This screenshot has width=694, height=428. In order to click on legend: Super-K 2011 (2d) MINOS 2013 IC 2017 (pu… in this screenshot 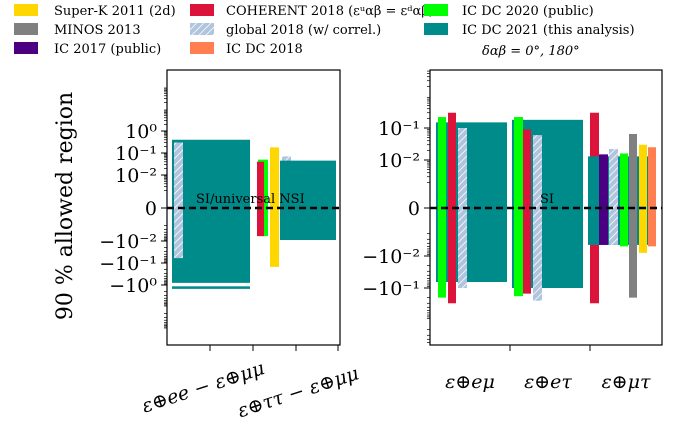, I will do `click(324, 31)`.